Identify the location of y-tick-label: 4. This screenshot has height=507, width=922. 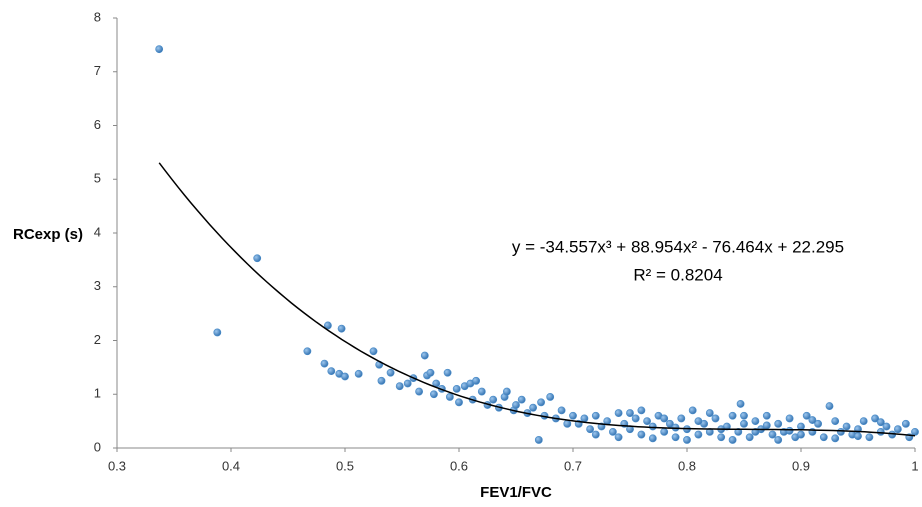
(97, 231).